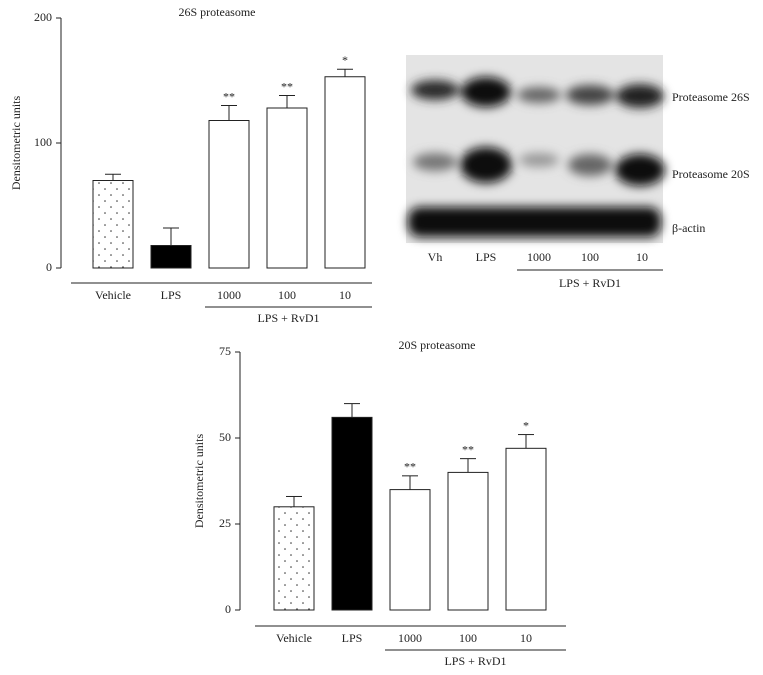 The height and width of the screenshot is (675, 763). I want to click on y-tick-label: 100, so click(43, 142).